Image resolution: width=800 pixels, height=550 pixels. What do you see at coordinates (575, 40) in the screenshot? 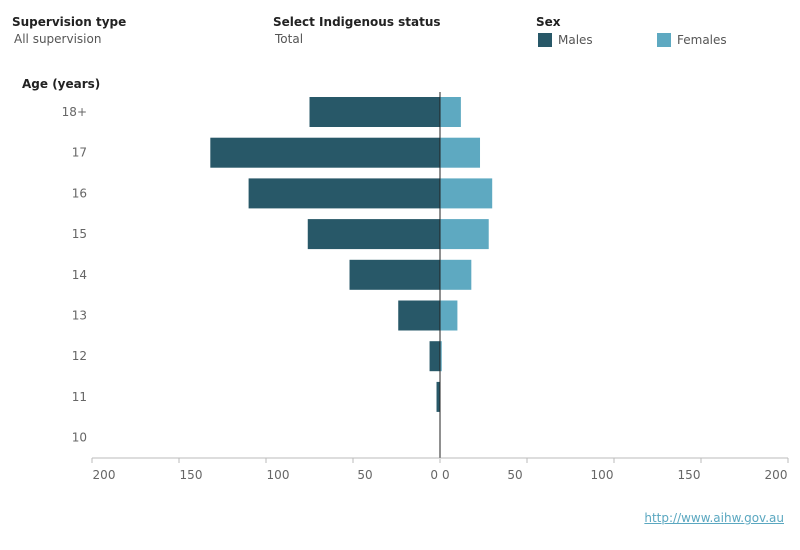
I see `legend-label-males: Males` at bounding box center [575, 40].